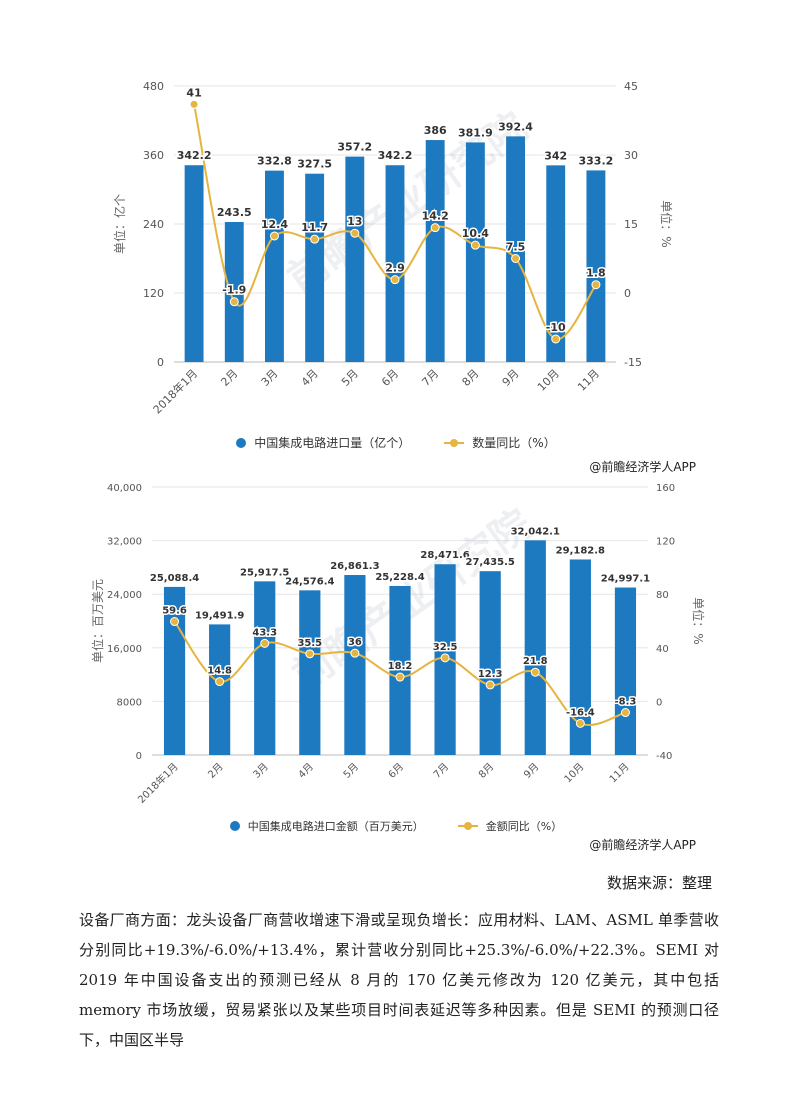  What do you see at coordinates (444, 555) in the screenshot?
I see `bar-value-label: 28,471.6` at bounding box center [444, 555].